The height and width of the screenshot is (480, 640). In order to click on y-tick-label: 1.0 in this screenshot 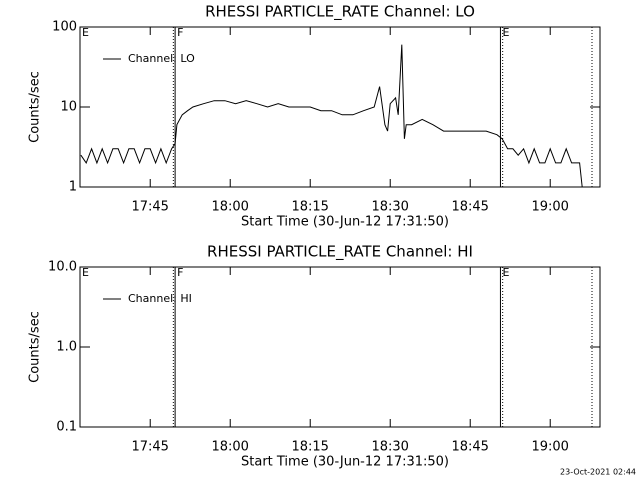, I will do `click(66, 347)`.